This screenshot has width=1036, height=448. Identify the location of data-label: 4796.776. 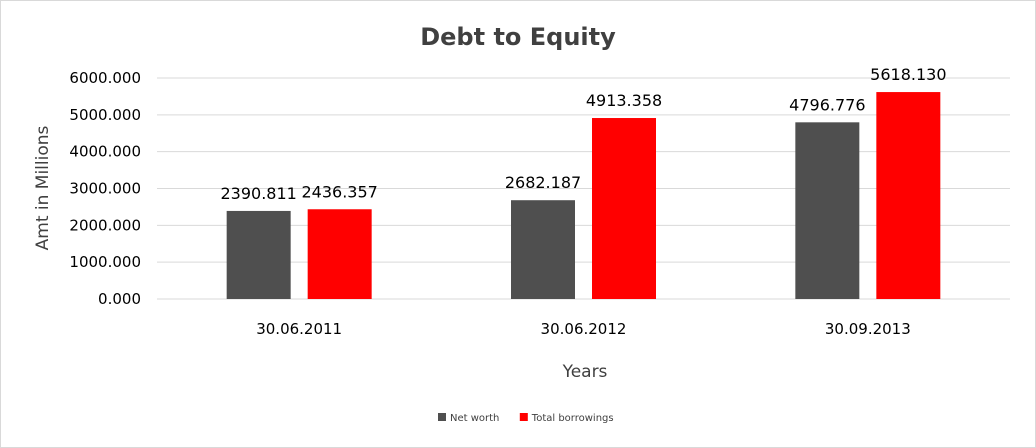
(827, 104).